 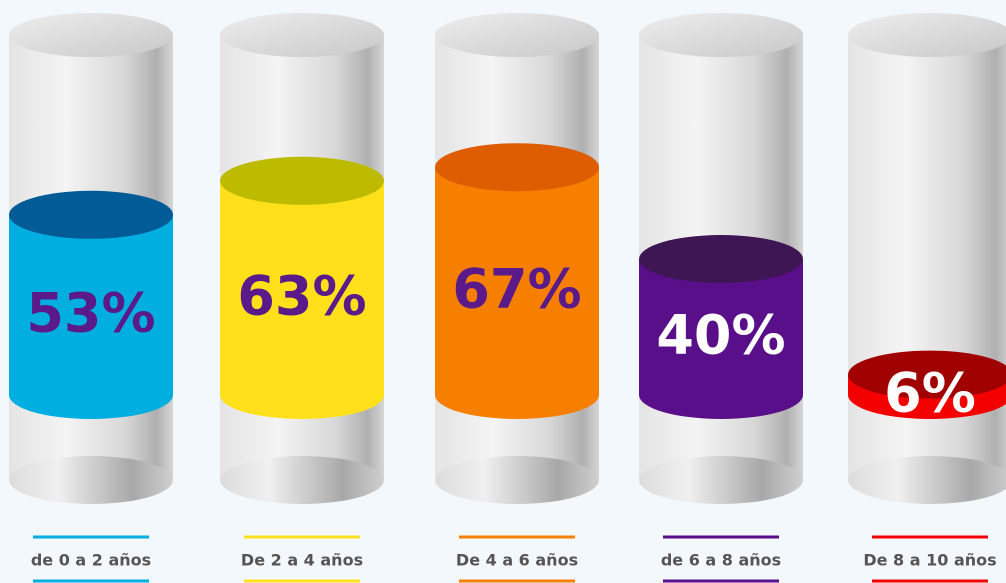 I want to click on value-label: 53%, so click(x=90, y=313).